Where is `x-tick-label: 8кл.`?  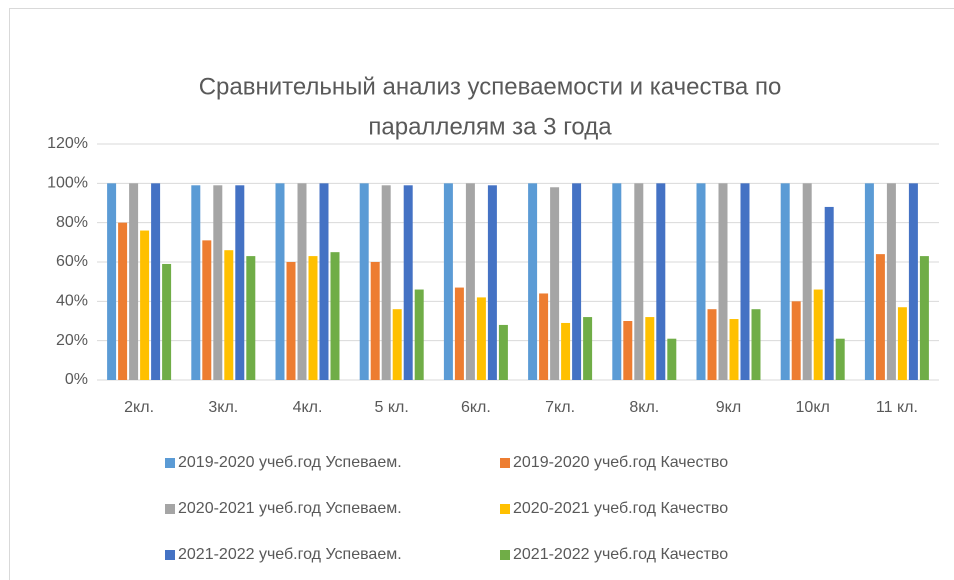 x-tick-label: 8кл. is located at coordinates (644, 407).